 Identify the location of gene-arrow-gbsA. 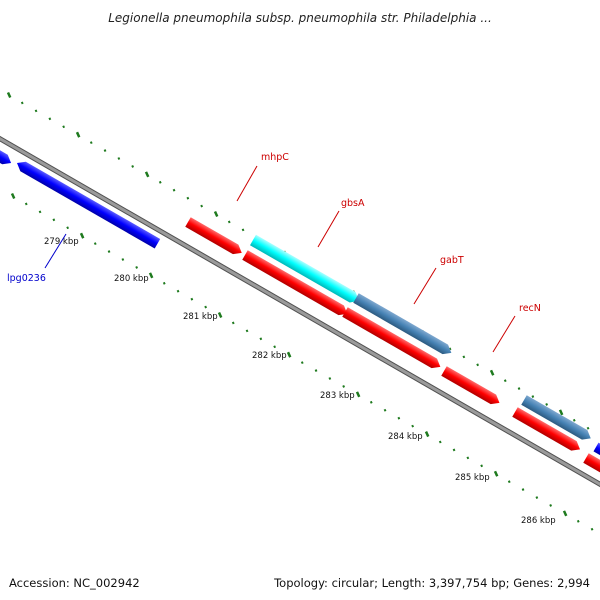
(304, 268).